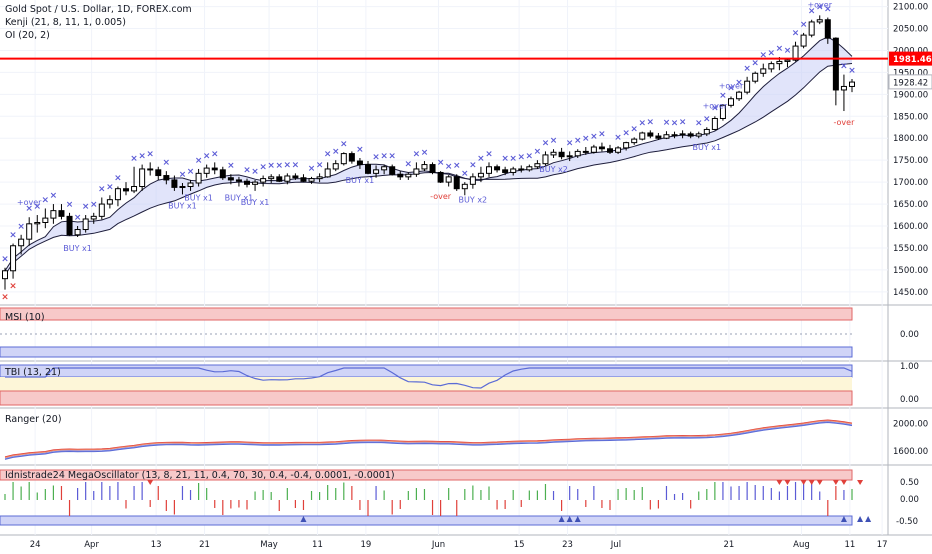 The width and height of the screenshot is (932, 554). What do you see at coordinates (910, 51) in the screenshot?
I see `price-tick-label: 2000.00` at bounding box center [910, 51].